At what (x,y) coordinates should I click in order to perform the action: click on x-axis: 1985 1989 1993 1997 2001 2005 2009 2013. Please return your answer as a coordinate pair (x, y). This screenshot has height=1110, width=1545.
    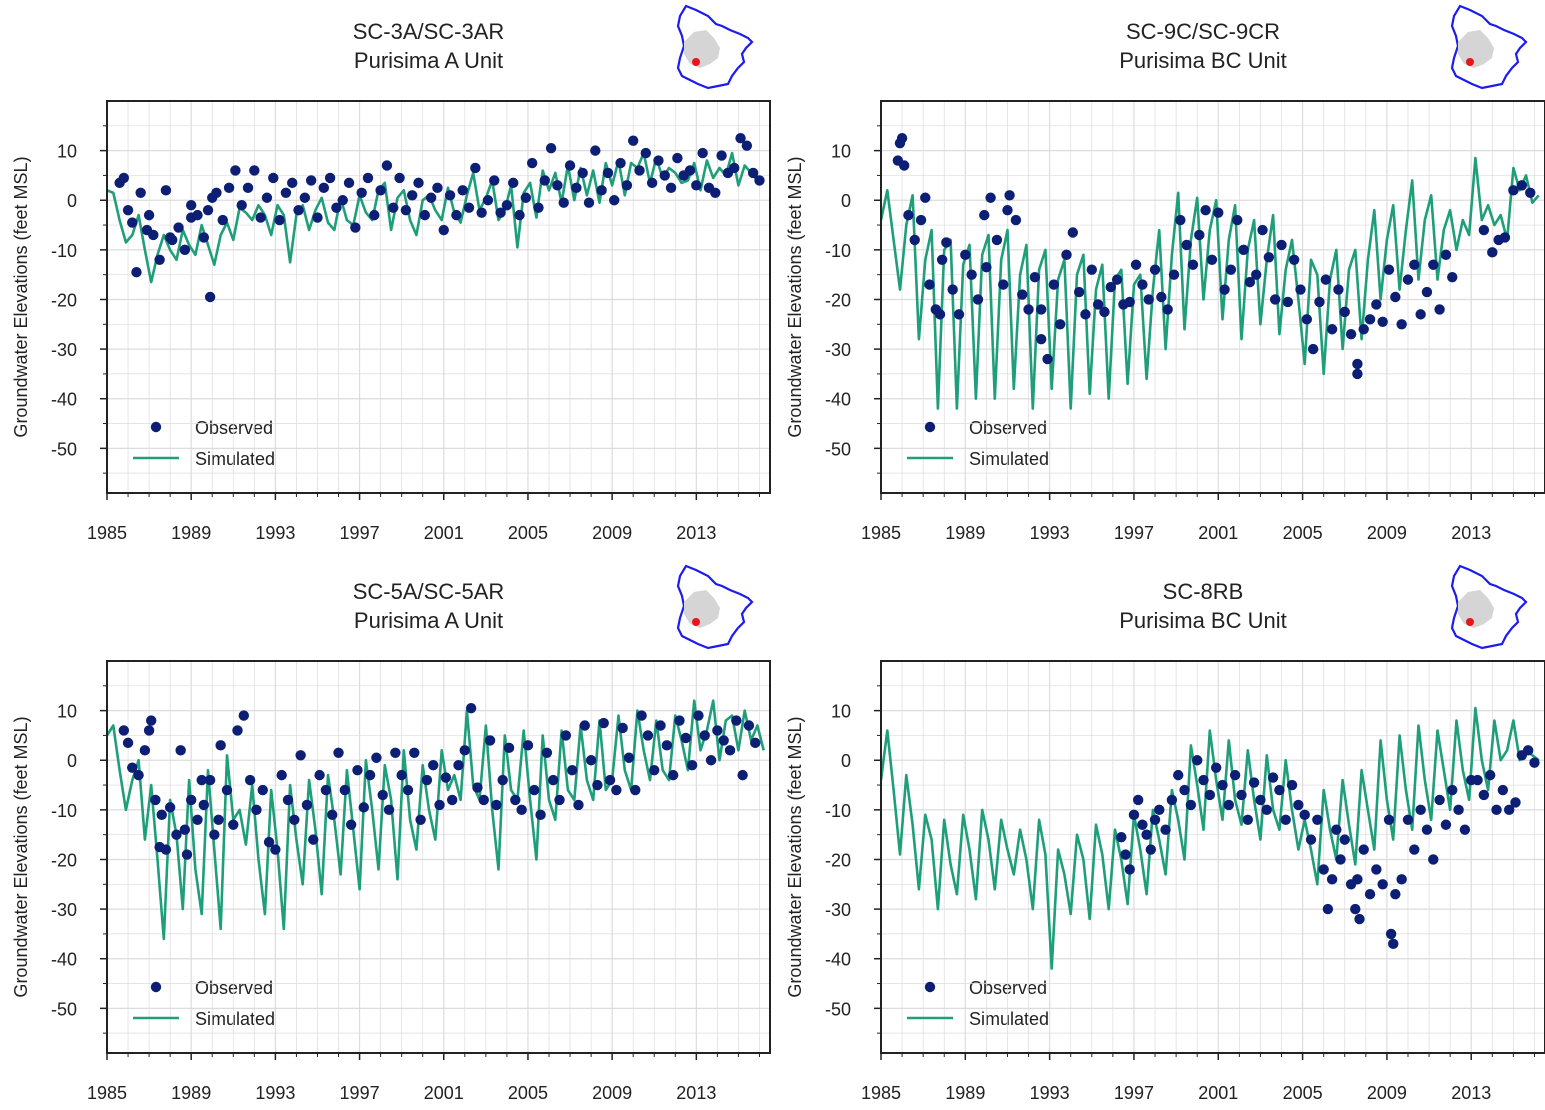
    Looking at the image, I should click on (1198, 518).